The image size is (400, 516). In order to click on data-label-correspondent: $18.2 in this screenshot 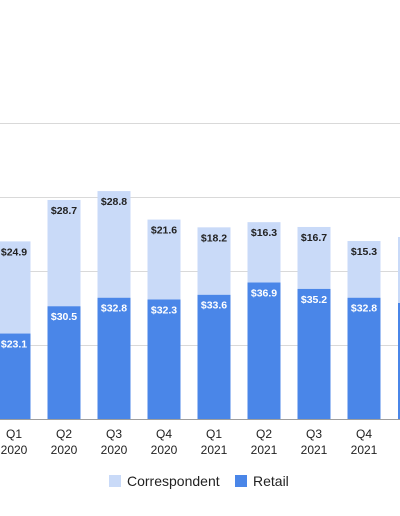, I will do `click(214, 238)`.